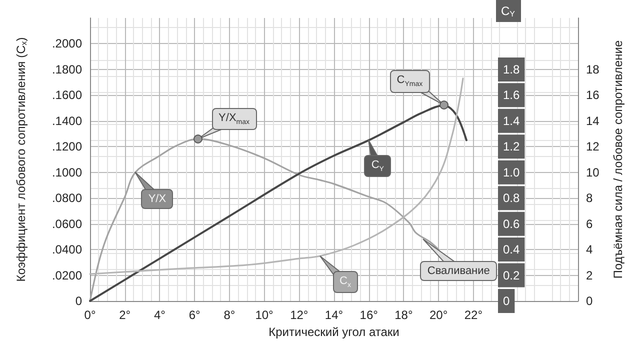 This screenshot has height=351, width=642. I want to click on callout: Y/X$_{max}$, so click(225, 125).